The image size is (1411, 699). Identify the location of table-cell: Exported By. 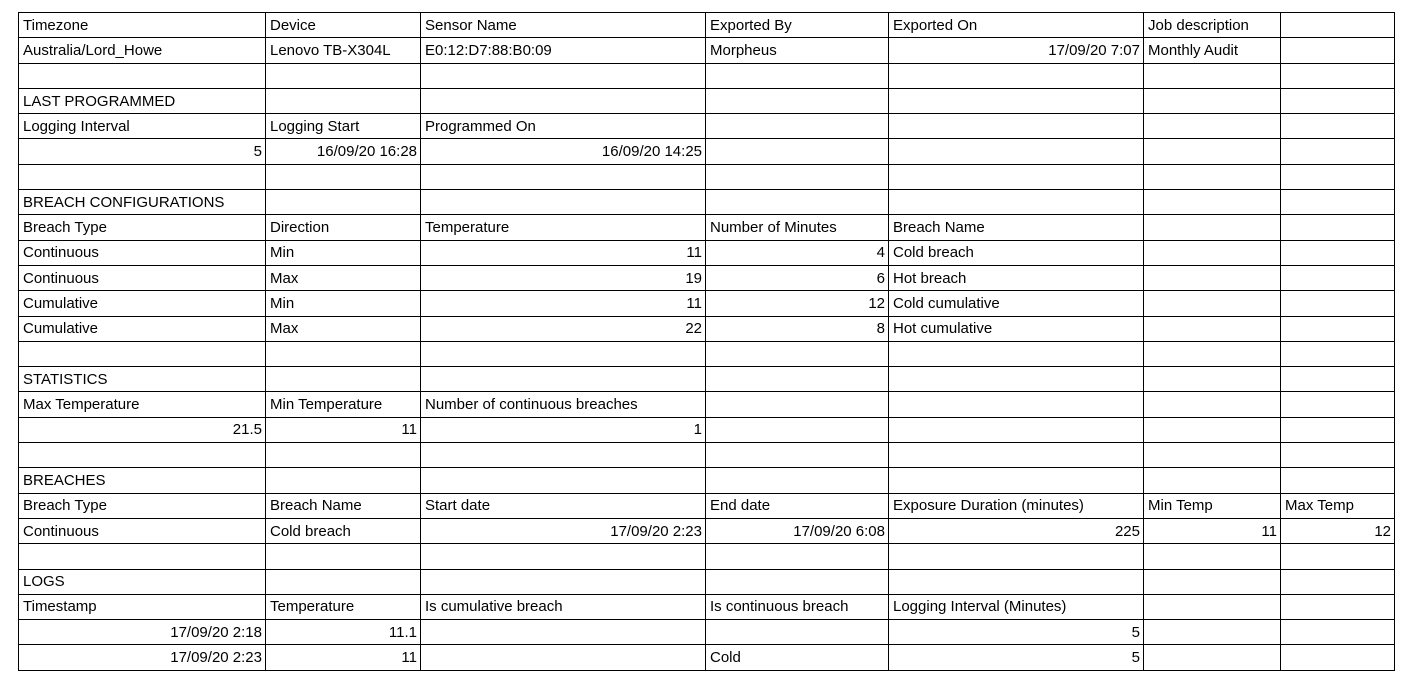
(797, 25).